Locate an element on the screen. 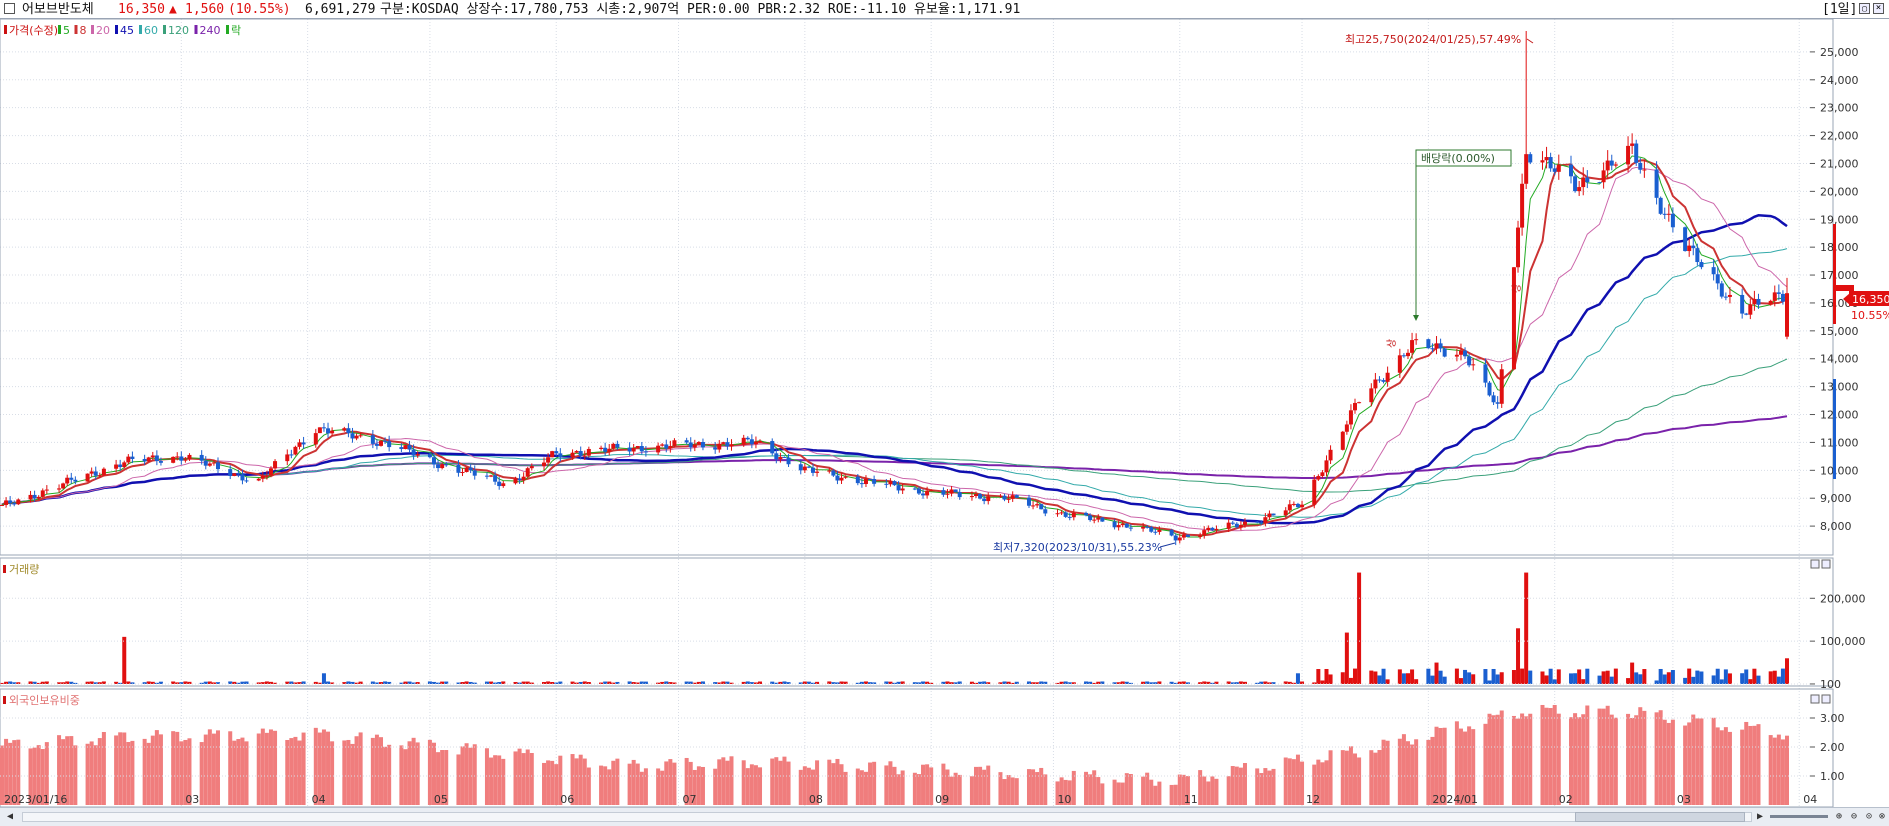 Image resolution: width=1889 pixels, height=826 pixels. zoom-out-icon: ⊖ is located at coordinates (1854, 816).